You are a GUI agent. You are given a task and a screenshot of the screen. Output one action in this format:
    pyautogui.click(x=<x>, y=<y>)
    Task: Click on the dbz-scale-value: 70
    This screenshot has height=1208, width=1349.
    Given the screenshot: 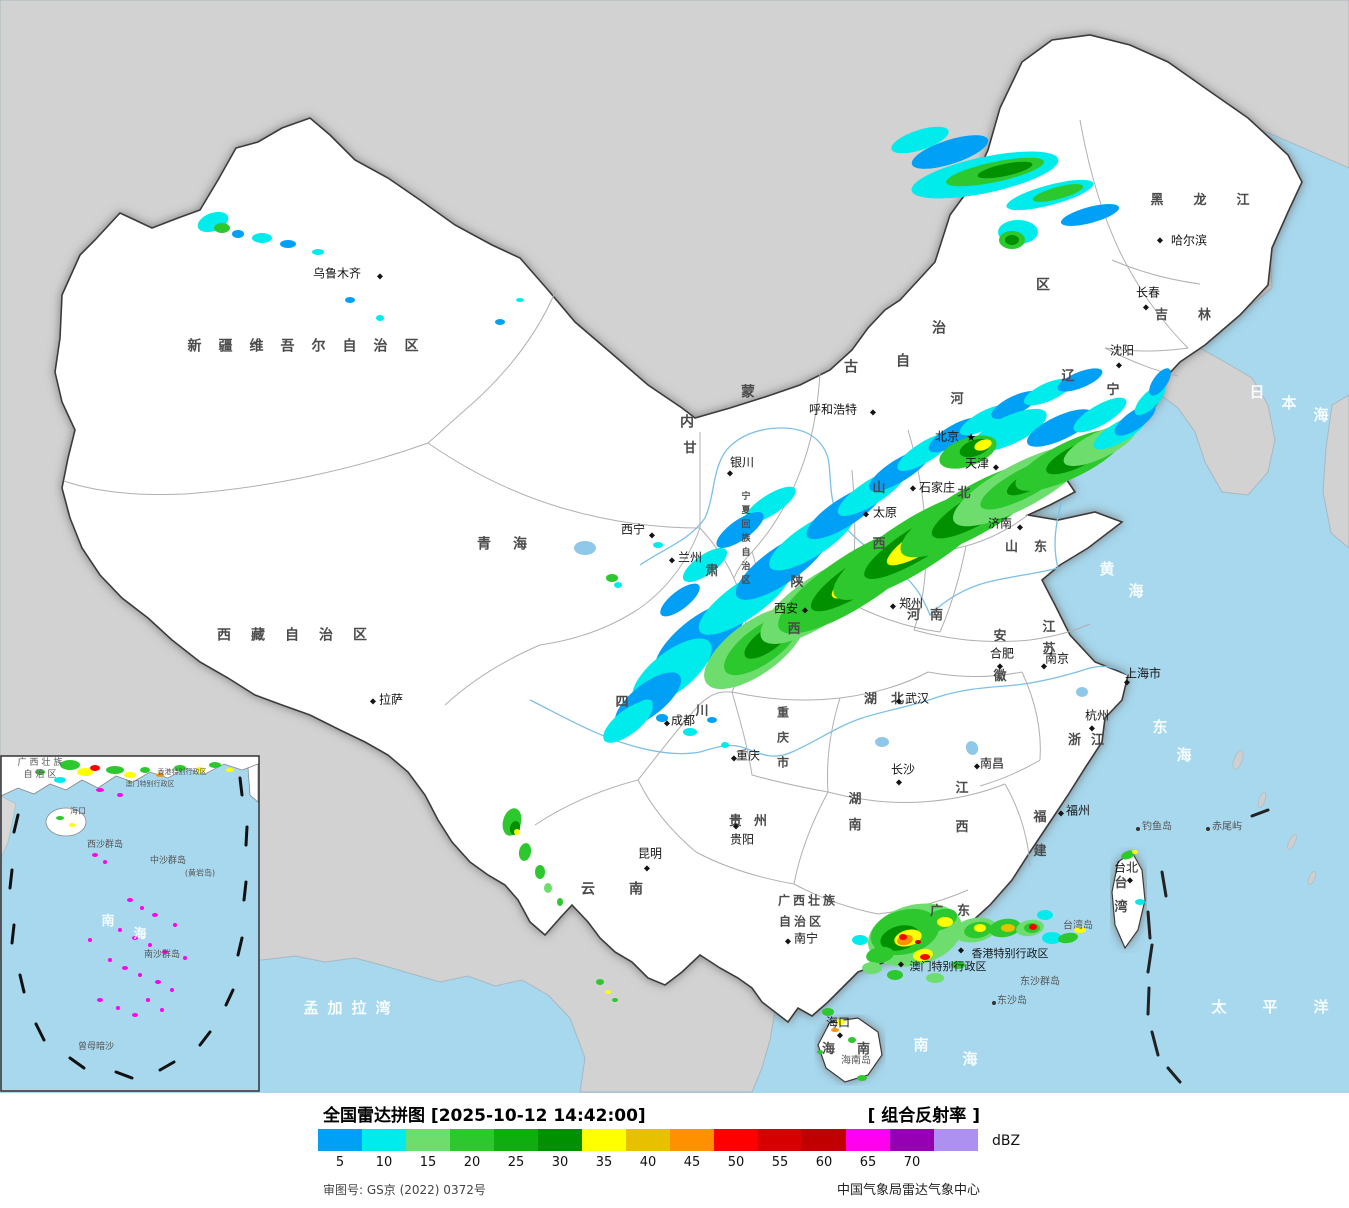 What is the action you would take?
    pyautogui.click(x=912, y=1162)
    